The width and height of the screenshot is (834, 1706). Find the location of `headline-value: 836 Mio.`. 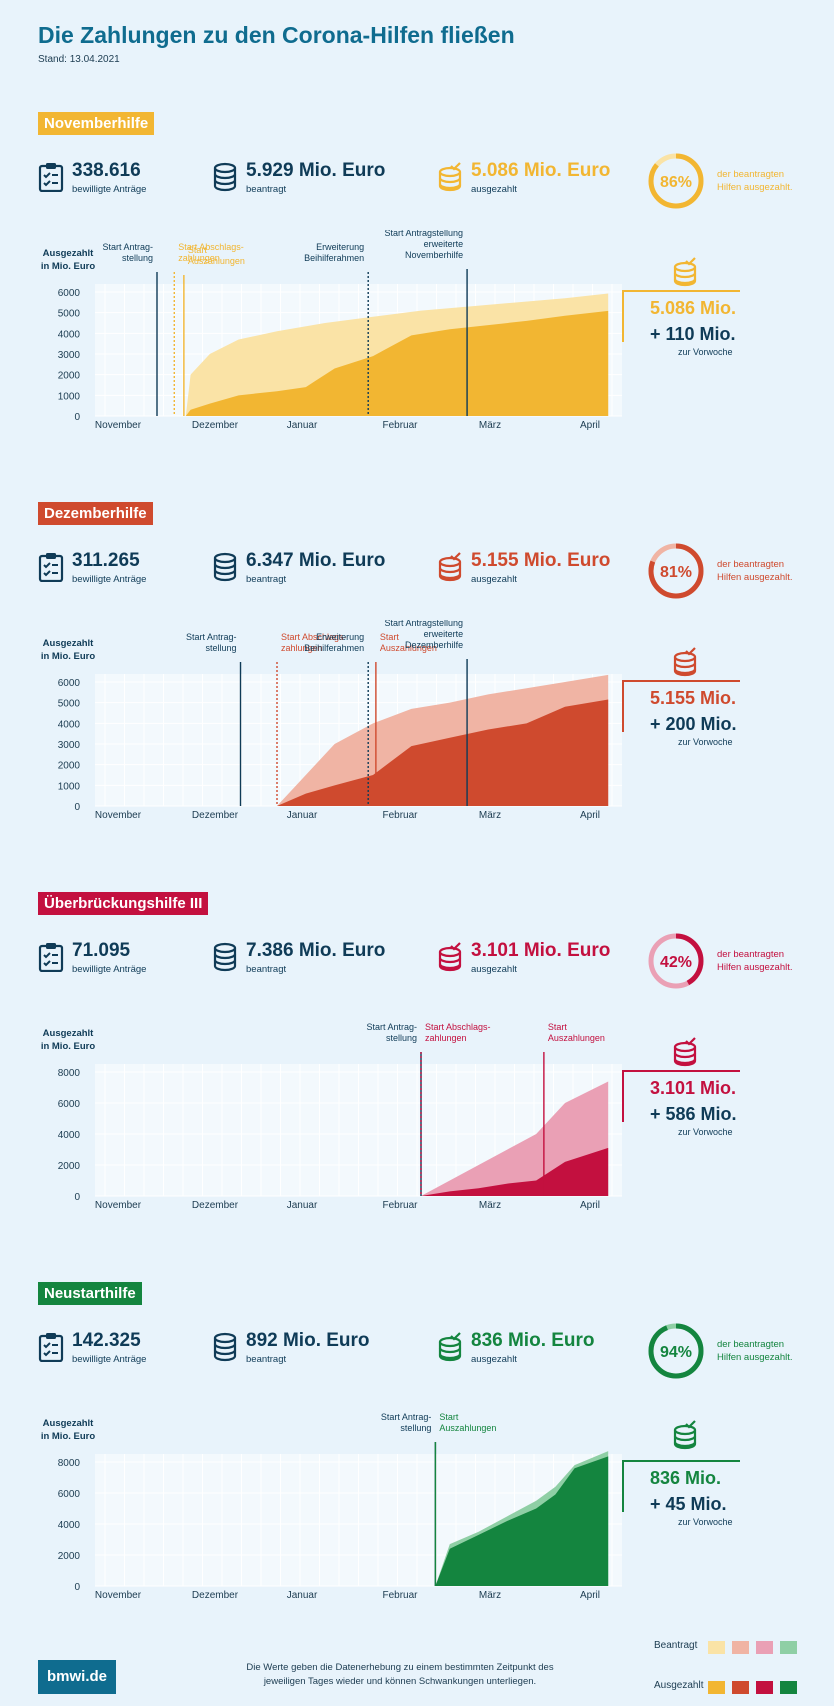

headline-value: 836 Mio. is located at coordinates (686, 1478).